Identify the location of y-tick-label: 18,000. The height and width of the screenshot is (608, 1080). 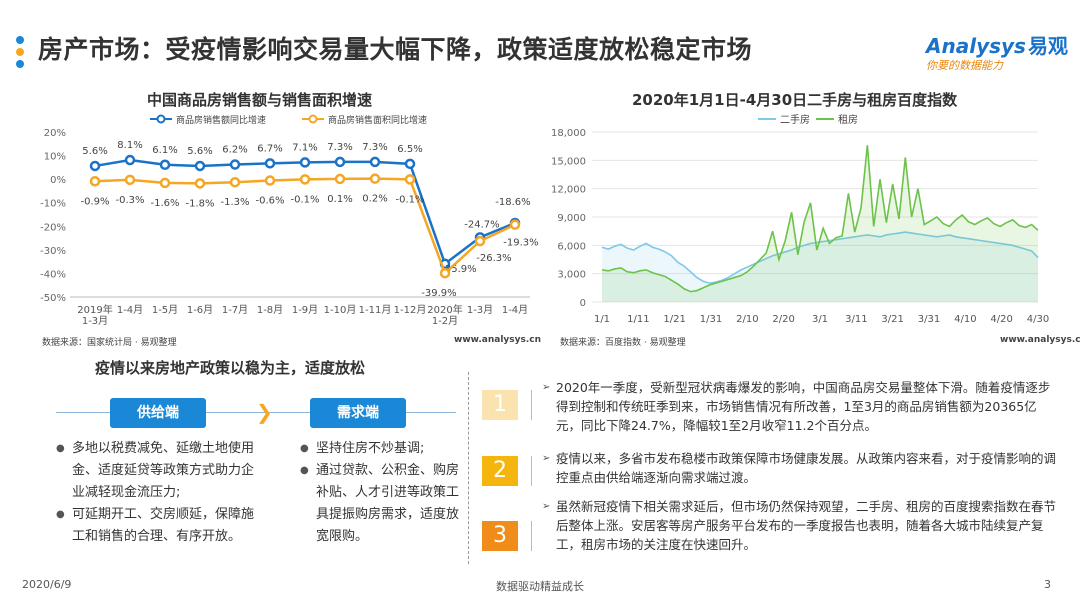
(568, 133).